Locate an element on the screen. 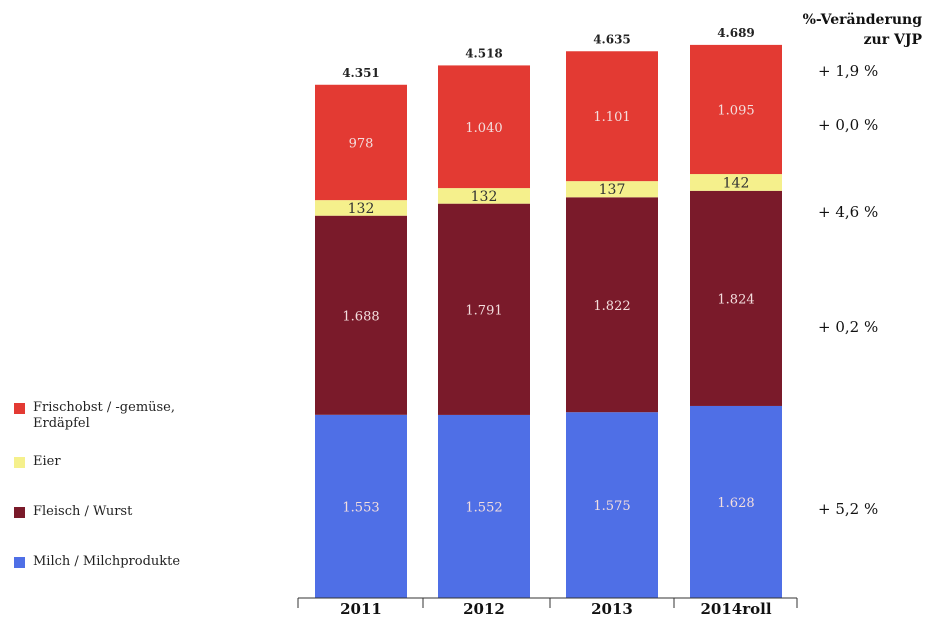 The height and width of the screenshot is (620, 928). bar-segment-milch-milchprodukte-2014roll is located at coordinates (736, 501).